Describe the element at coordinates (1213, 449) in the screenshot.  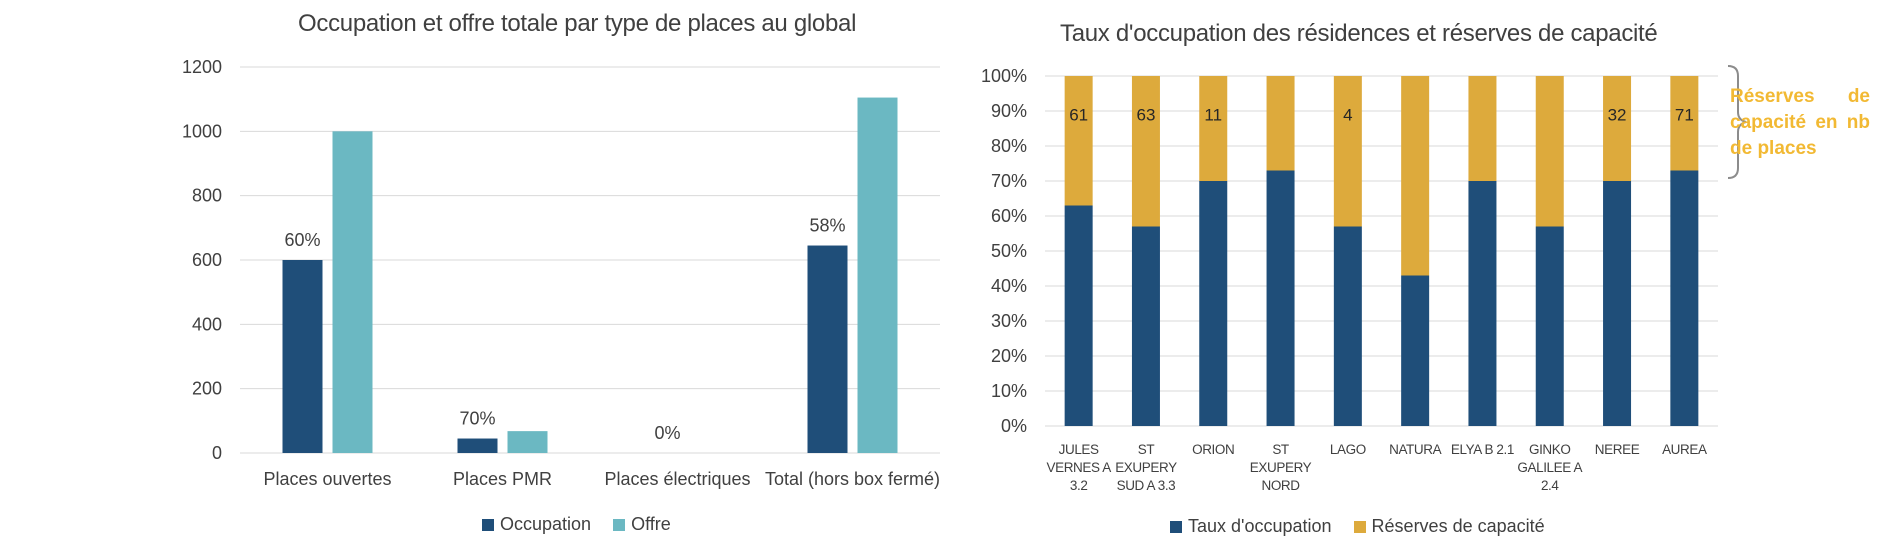
I see `x-tick-label: ORION` at that location.